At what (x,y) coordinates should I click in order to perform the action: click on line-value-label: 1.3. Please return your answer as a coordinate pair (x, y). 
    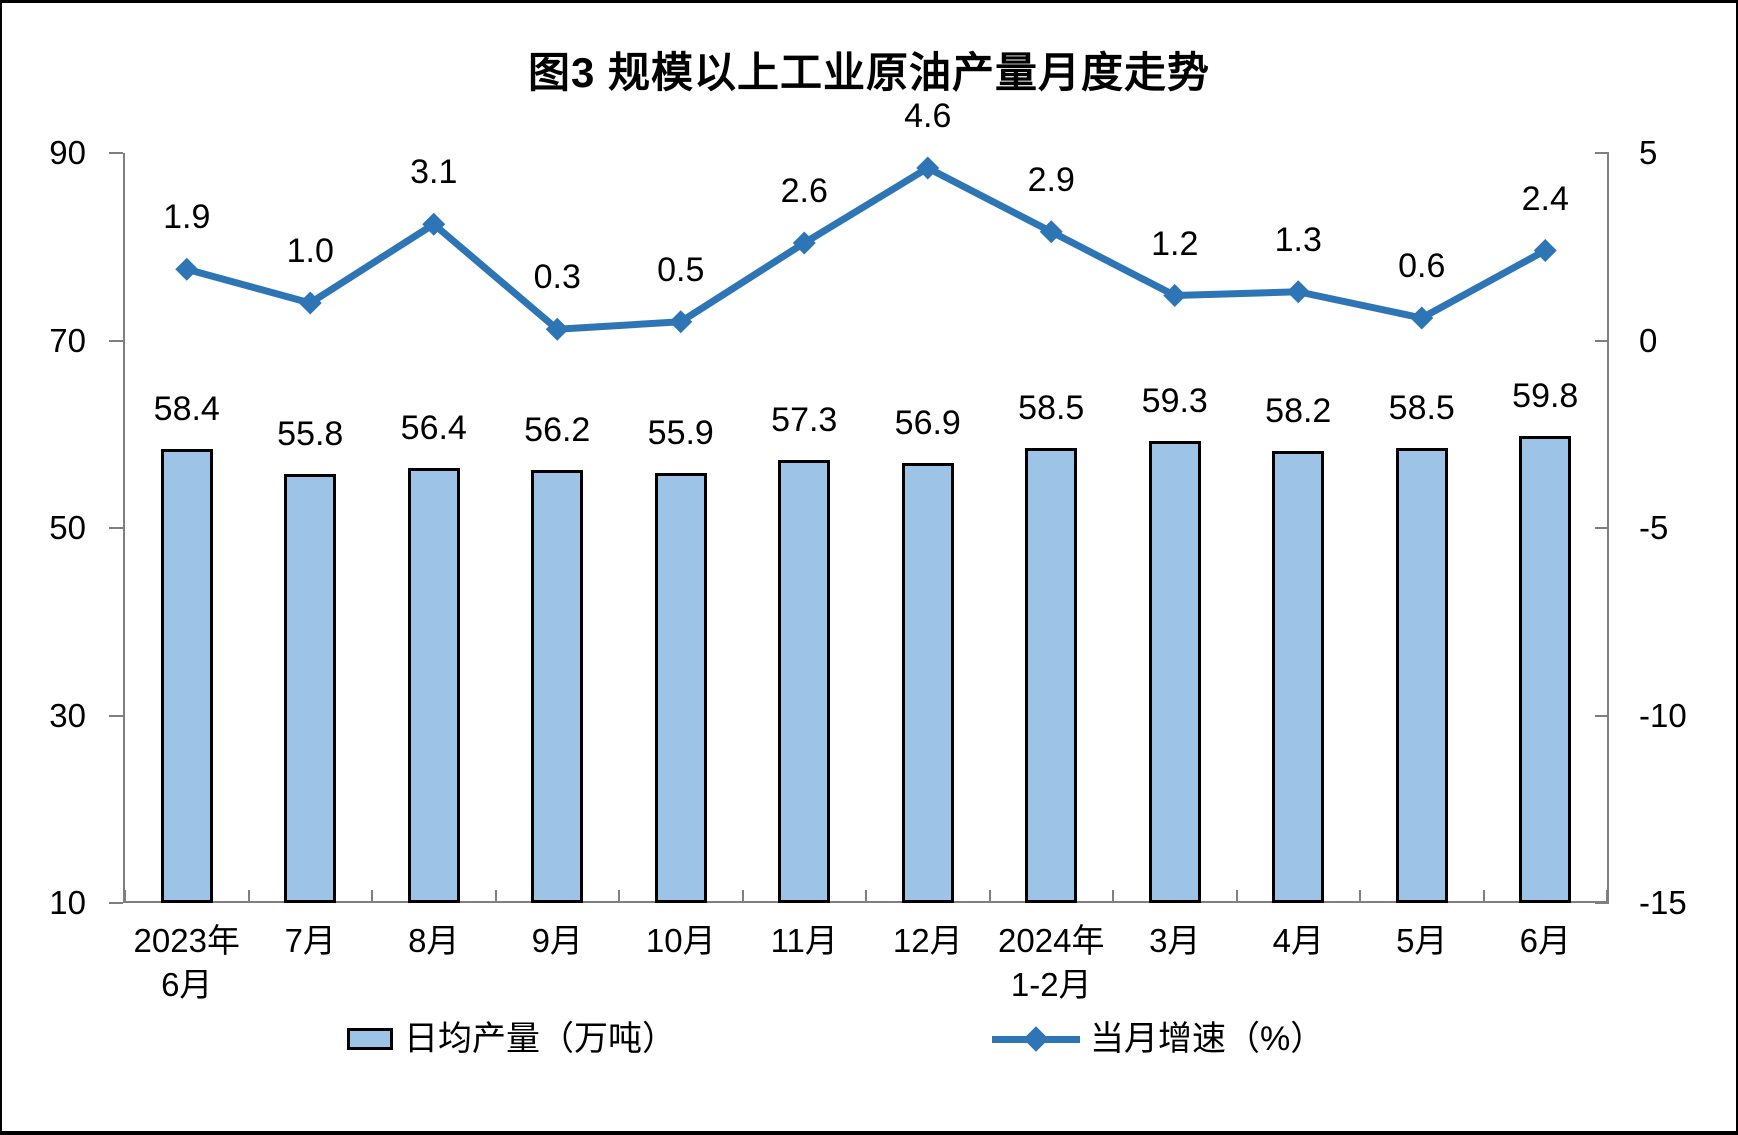
    Looking at the image, I should click on (1298, 239).